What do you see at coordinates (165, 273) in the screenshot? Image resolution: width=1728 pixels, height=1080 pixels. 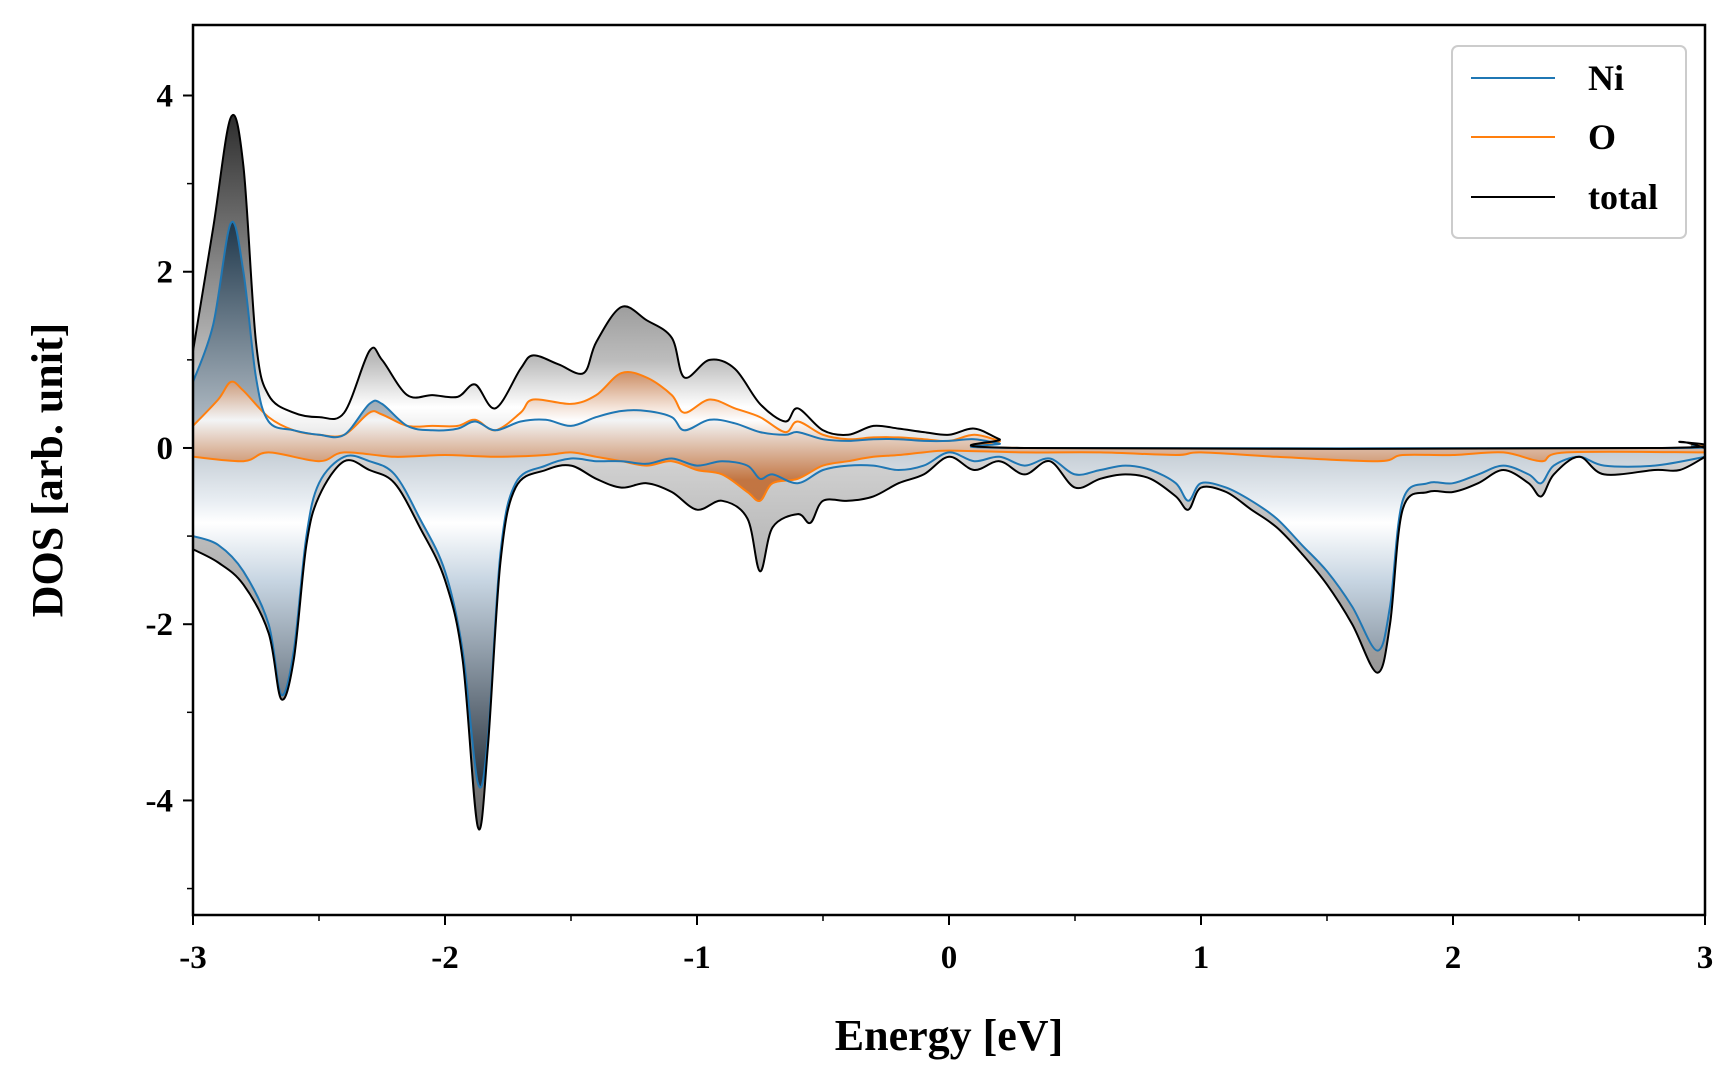 I see `y-tick-label: 2` at bounding box center [165, 273].